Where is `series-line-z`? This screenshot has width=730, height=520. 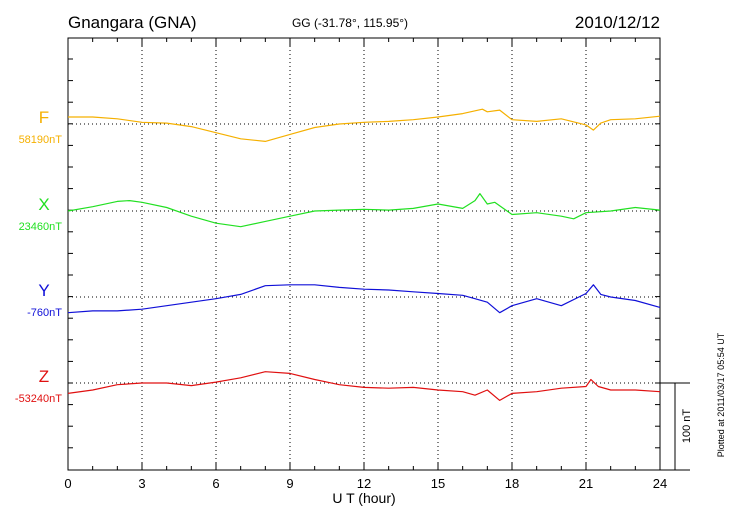 series-line-z is located at coordinates (364, 386).